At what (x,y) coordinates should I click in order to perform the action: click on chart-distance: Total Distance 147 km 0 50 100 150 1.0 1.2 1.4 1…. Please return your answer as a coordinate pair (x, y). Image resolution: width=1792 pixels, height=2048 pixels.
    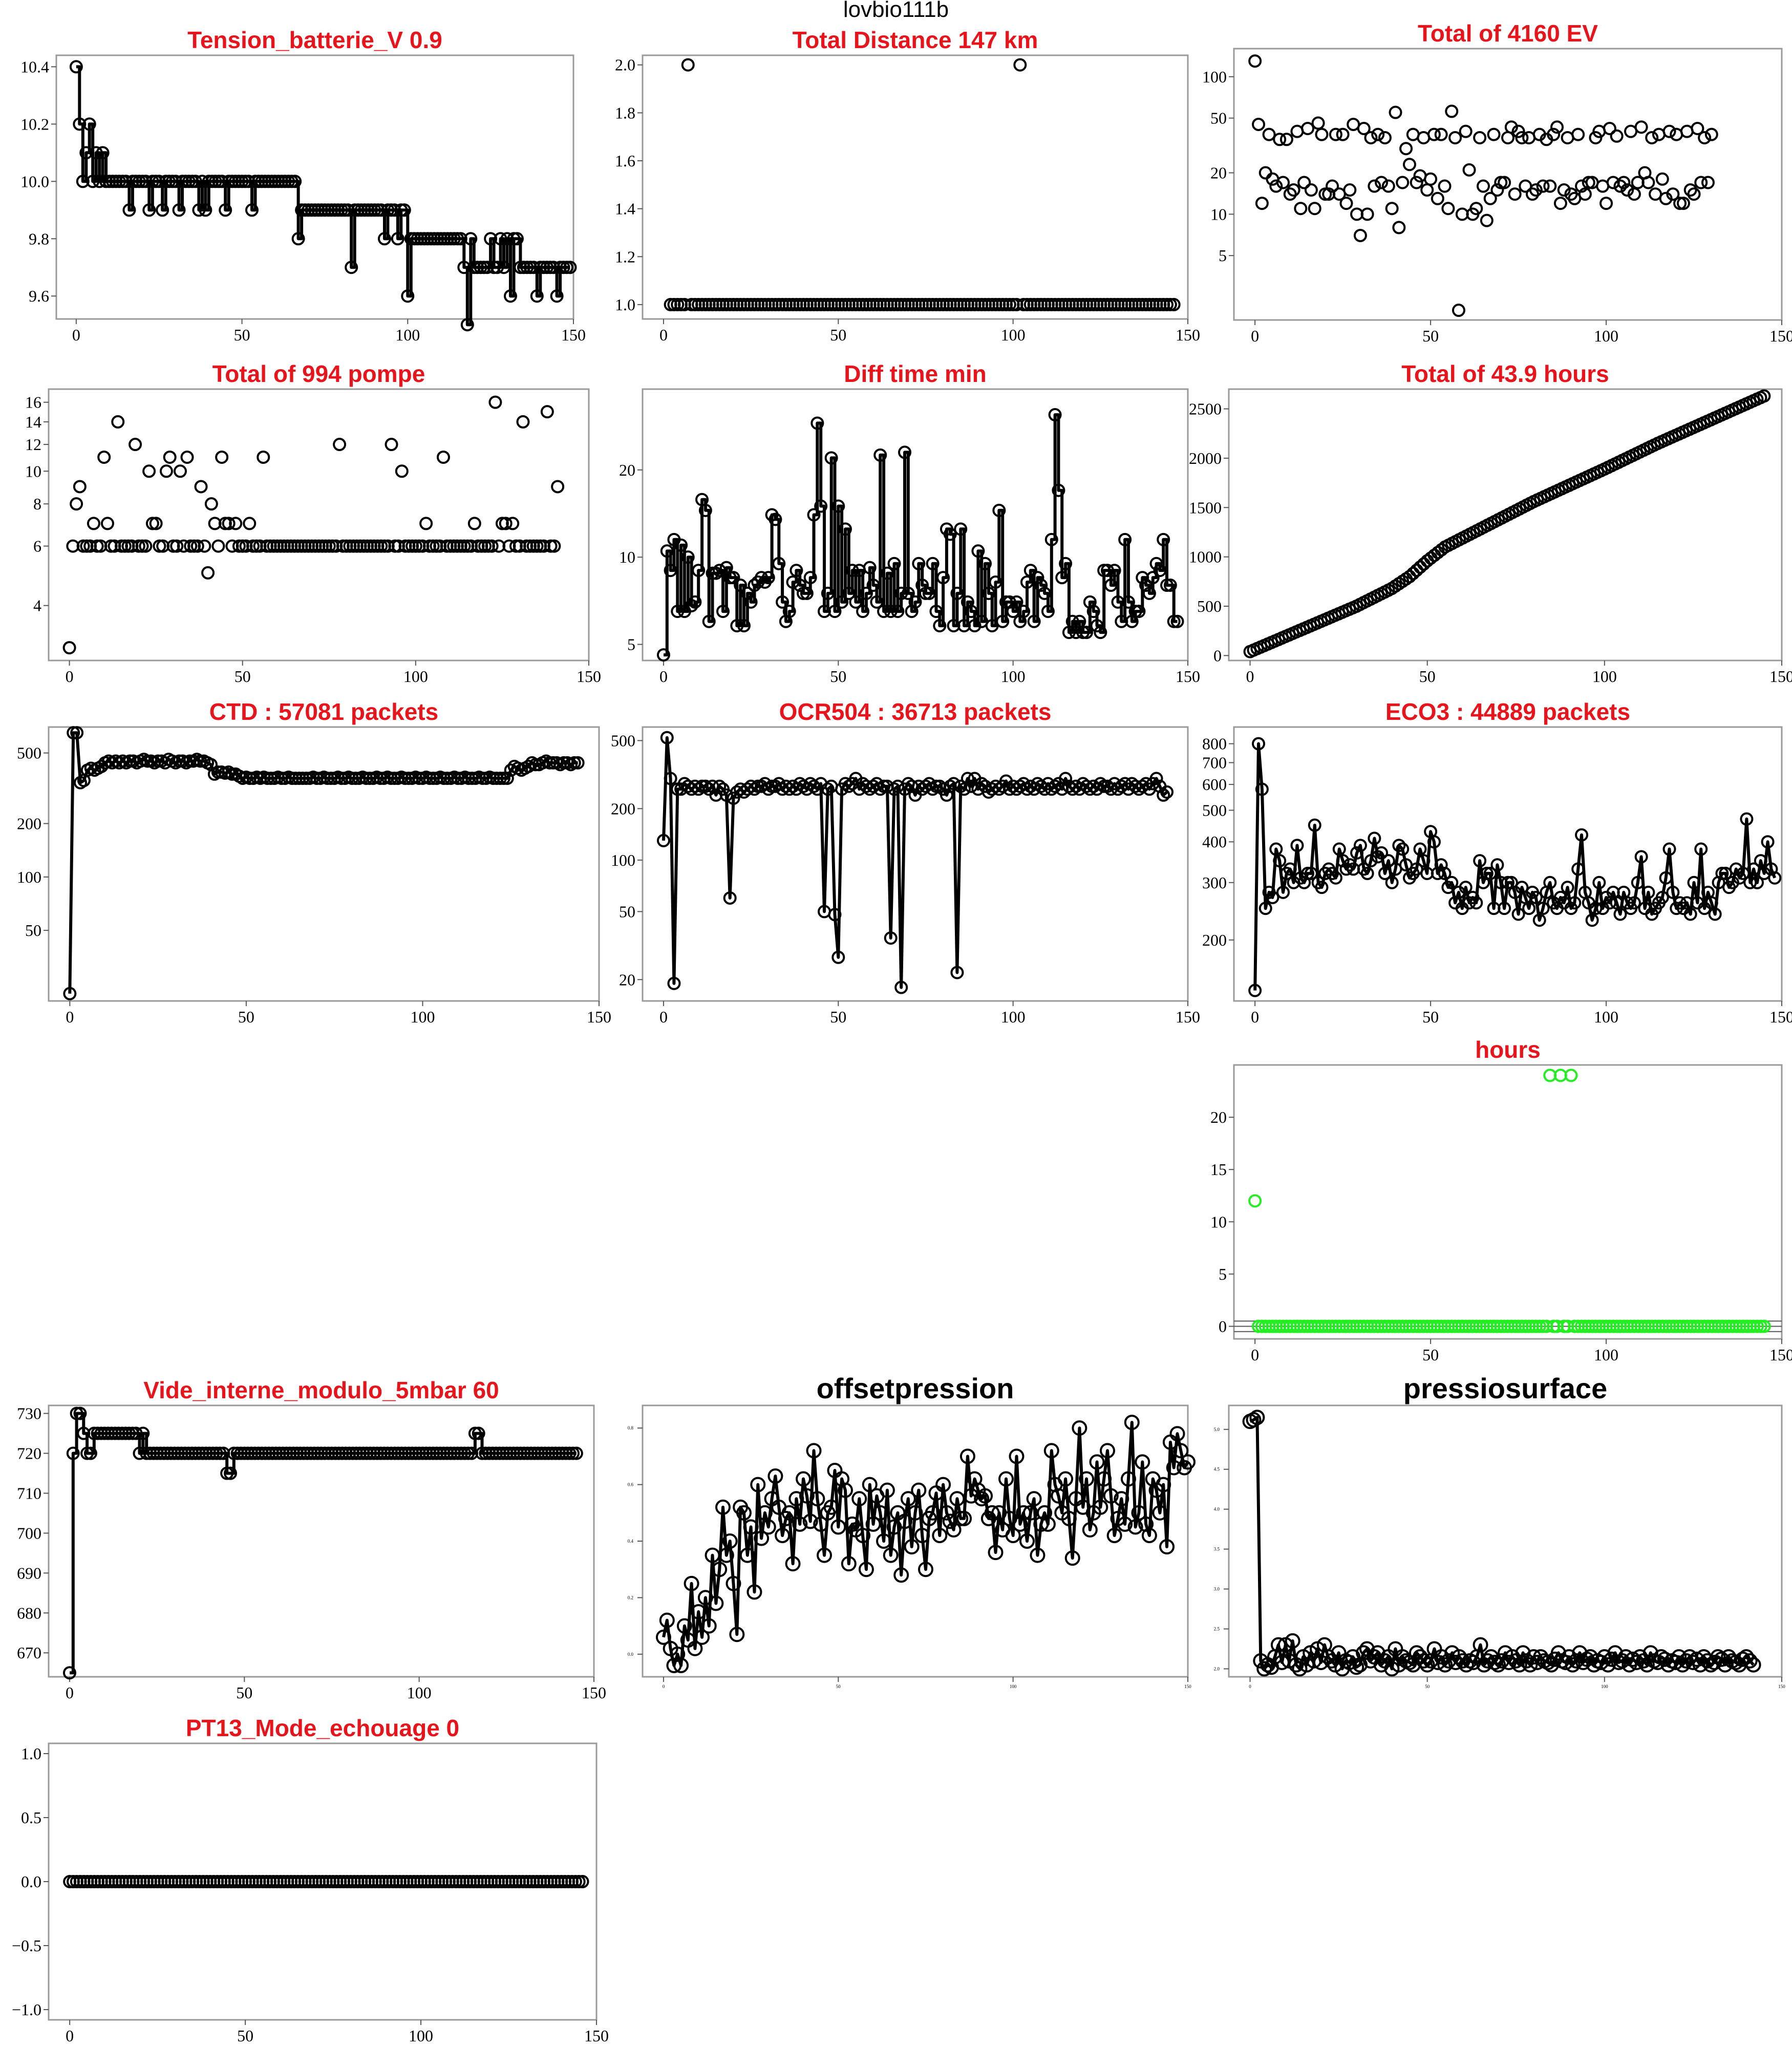
    Looking at the image, I should click on (907, 185).